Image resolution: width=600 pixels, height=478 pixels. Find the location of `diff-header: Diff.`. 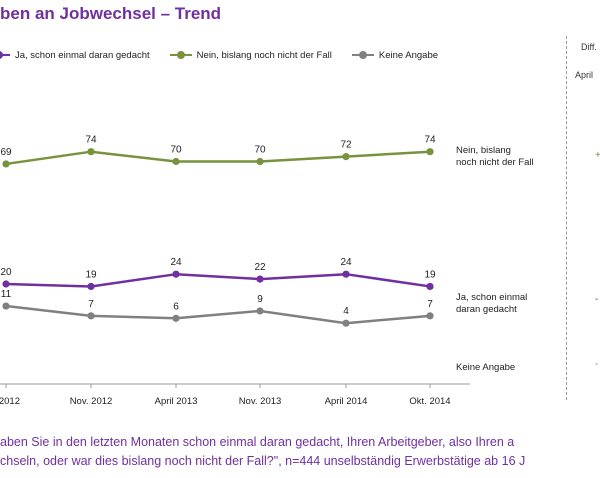

diff-header: Diff. is located at coordinates (589, 47).